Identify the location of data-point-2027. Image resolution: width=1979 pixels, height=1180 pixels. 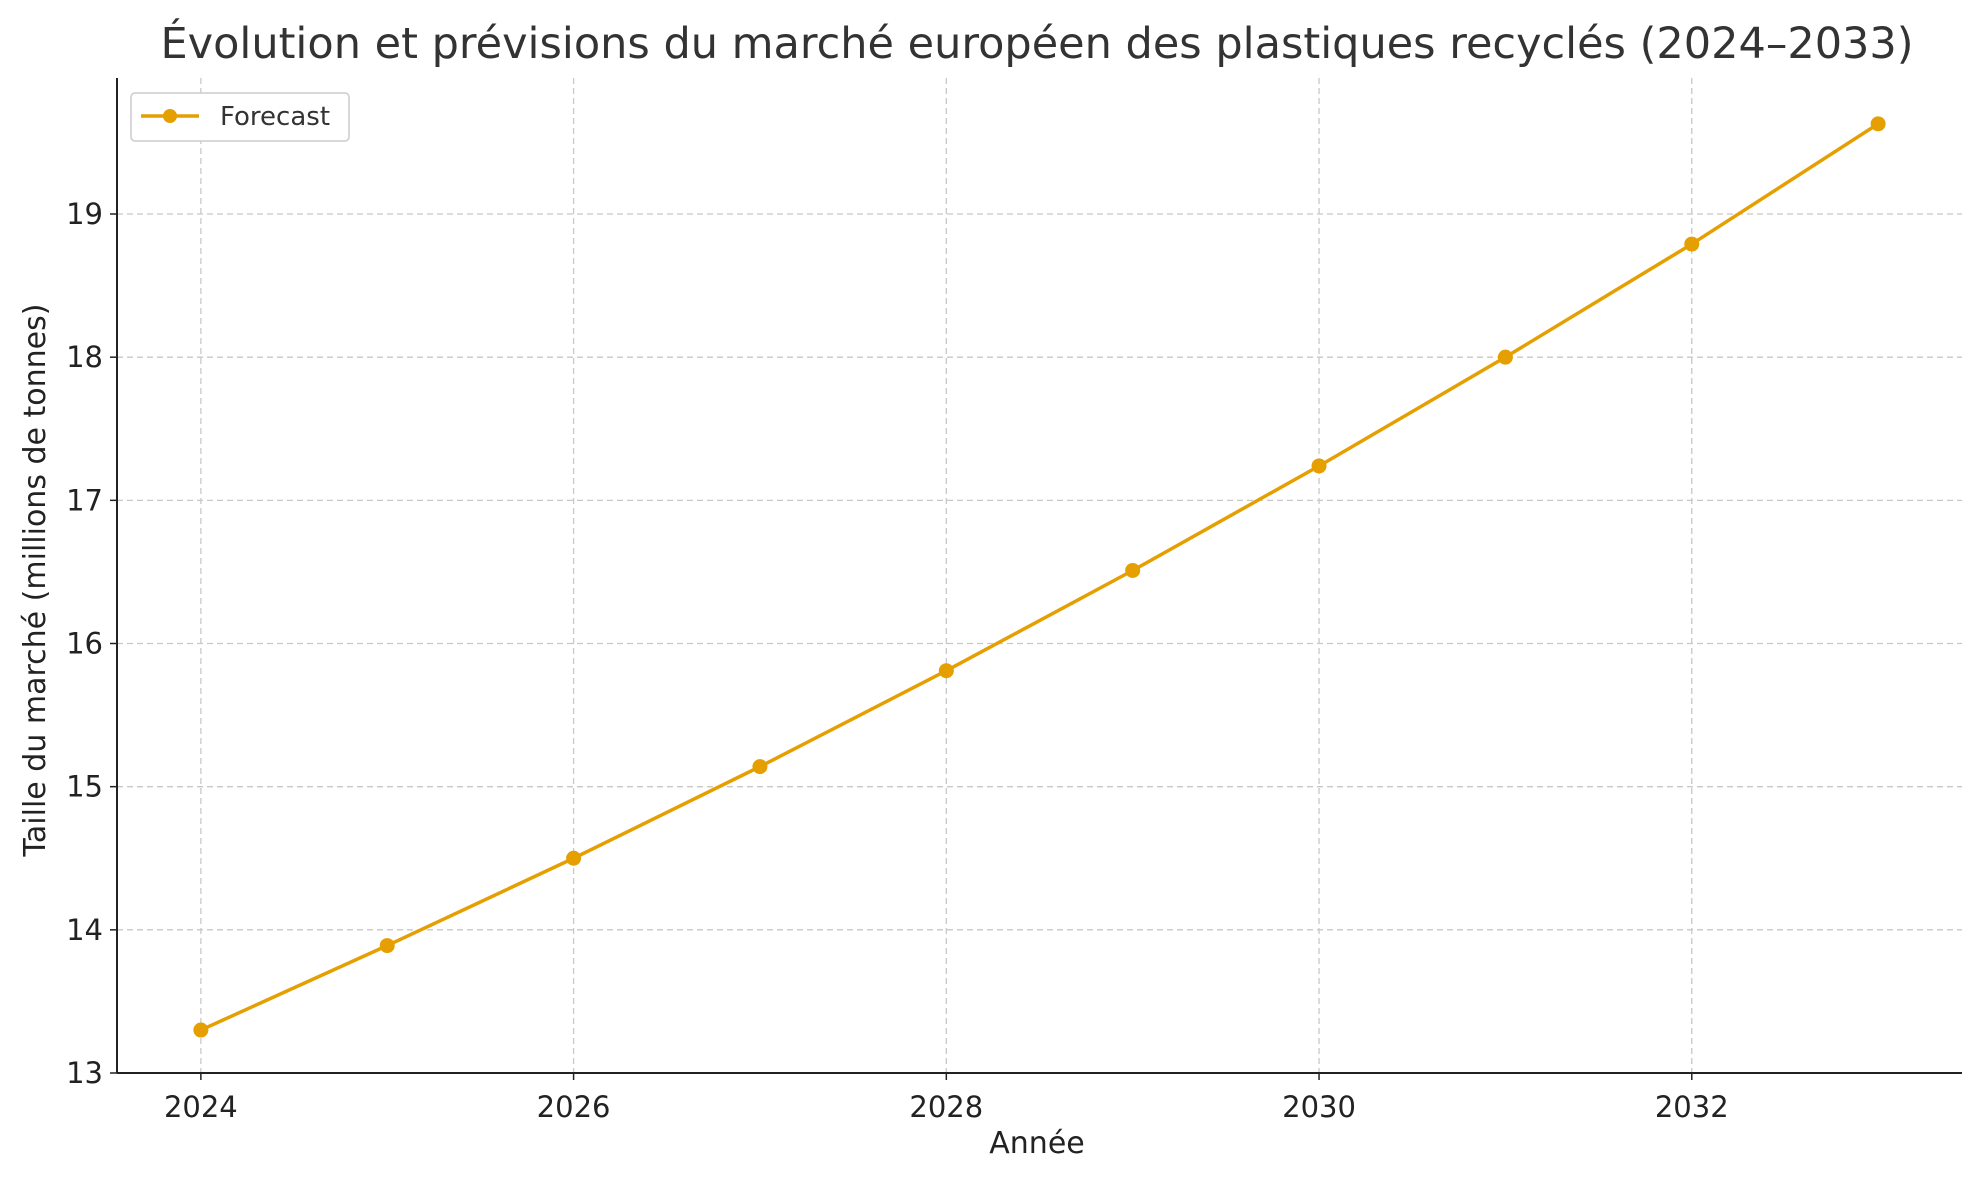
(760, 767).